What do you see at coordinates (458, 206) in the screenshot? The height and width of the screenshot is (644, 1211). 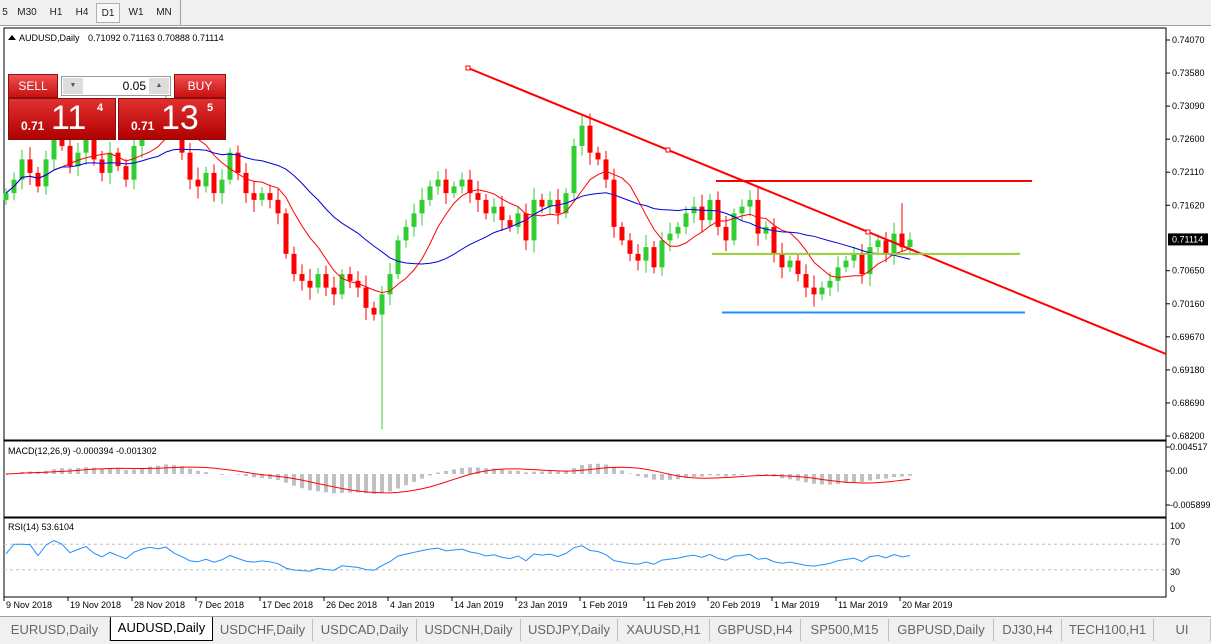 I see `moving-average-slow` at bounding box center [458, 206].